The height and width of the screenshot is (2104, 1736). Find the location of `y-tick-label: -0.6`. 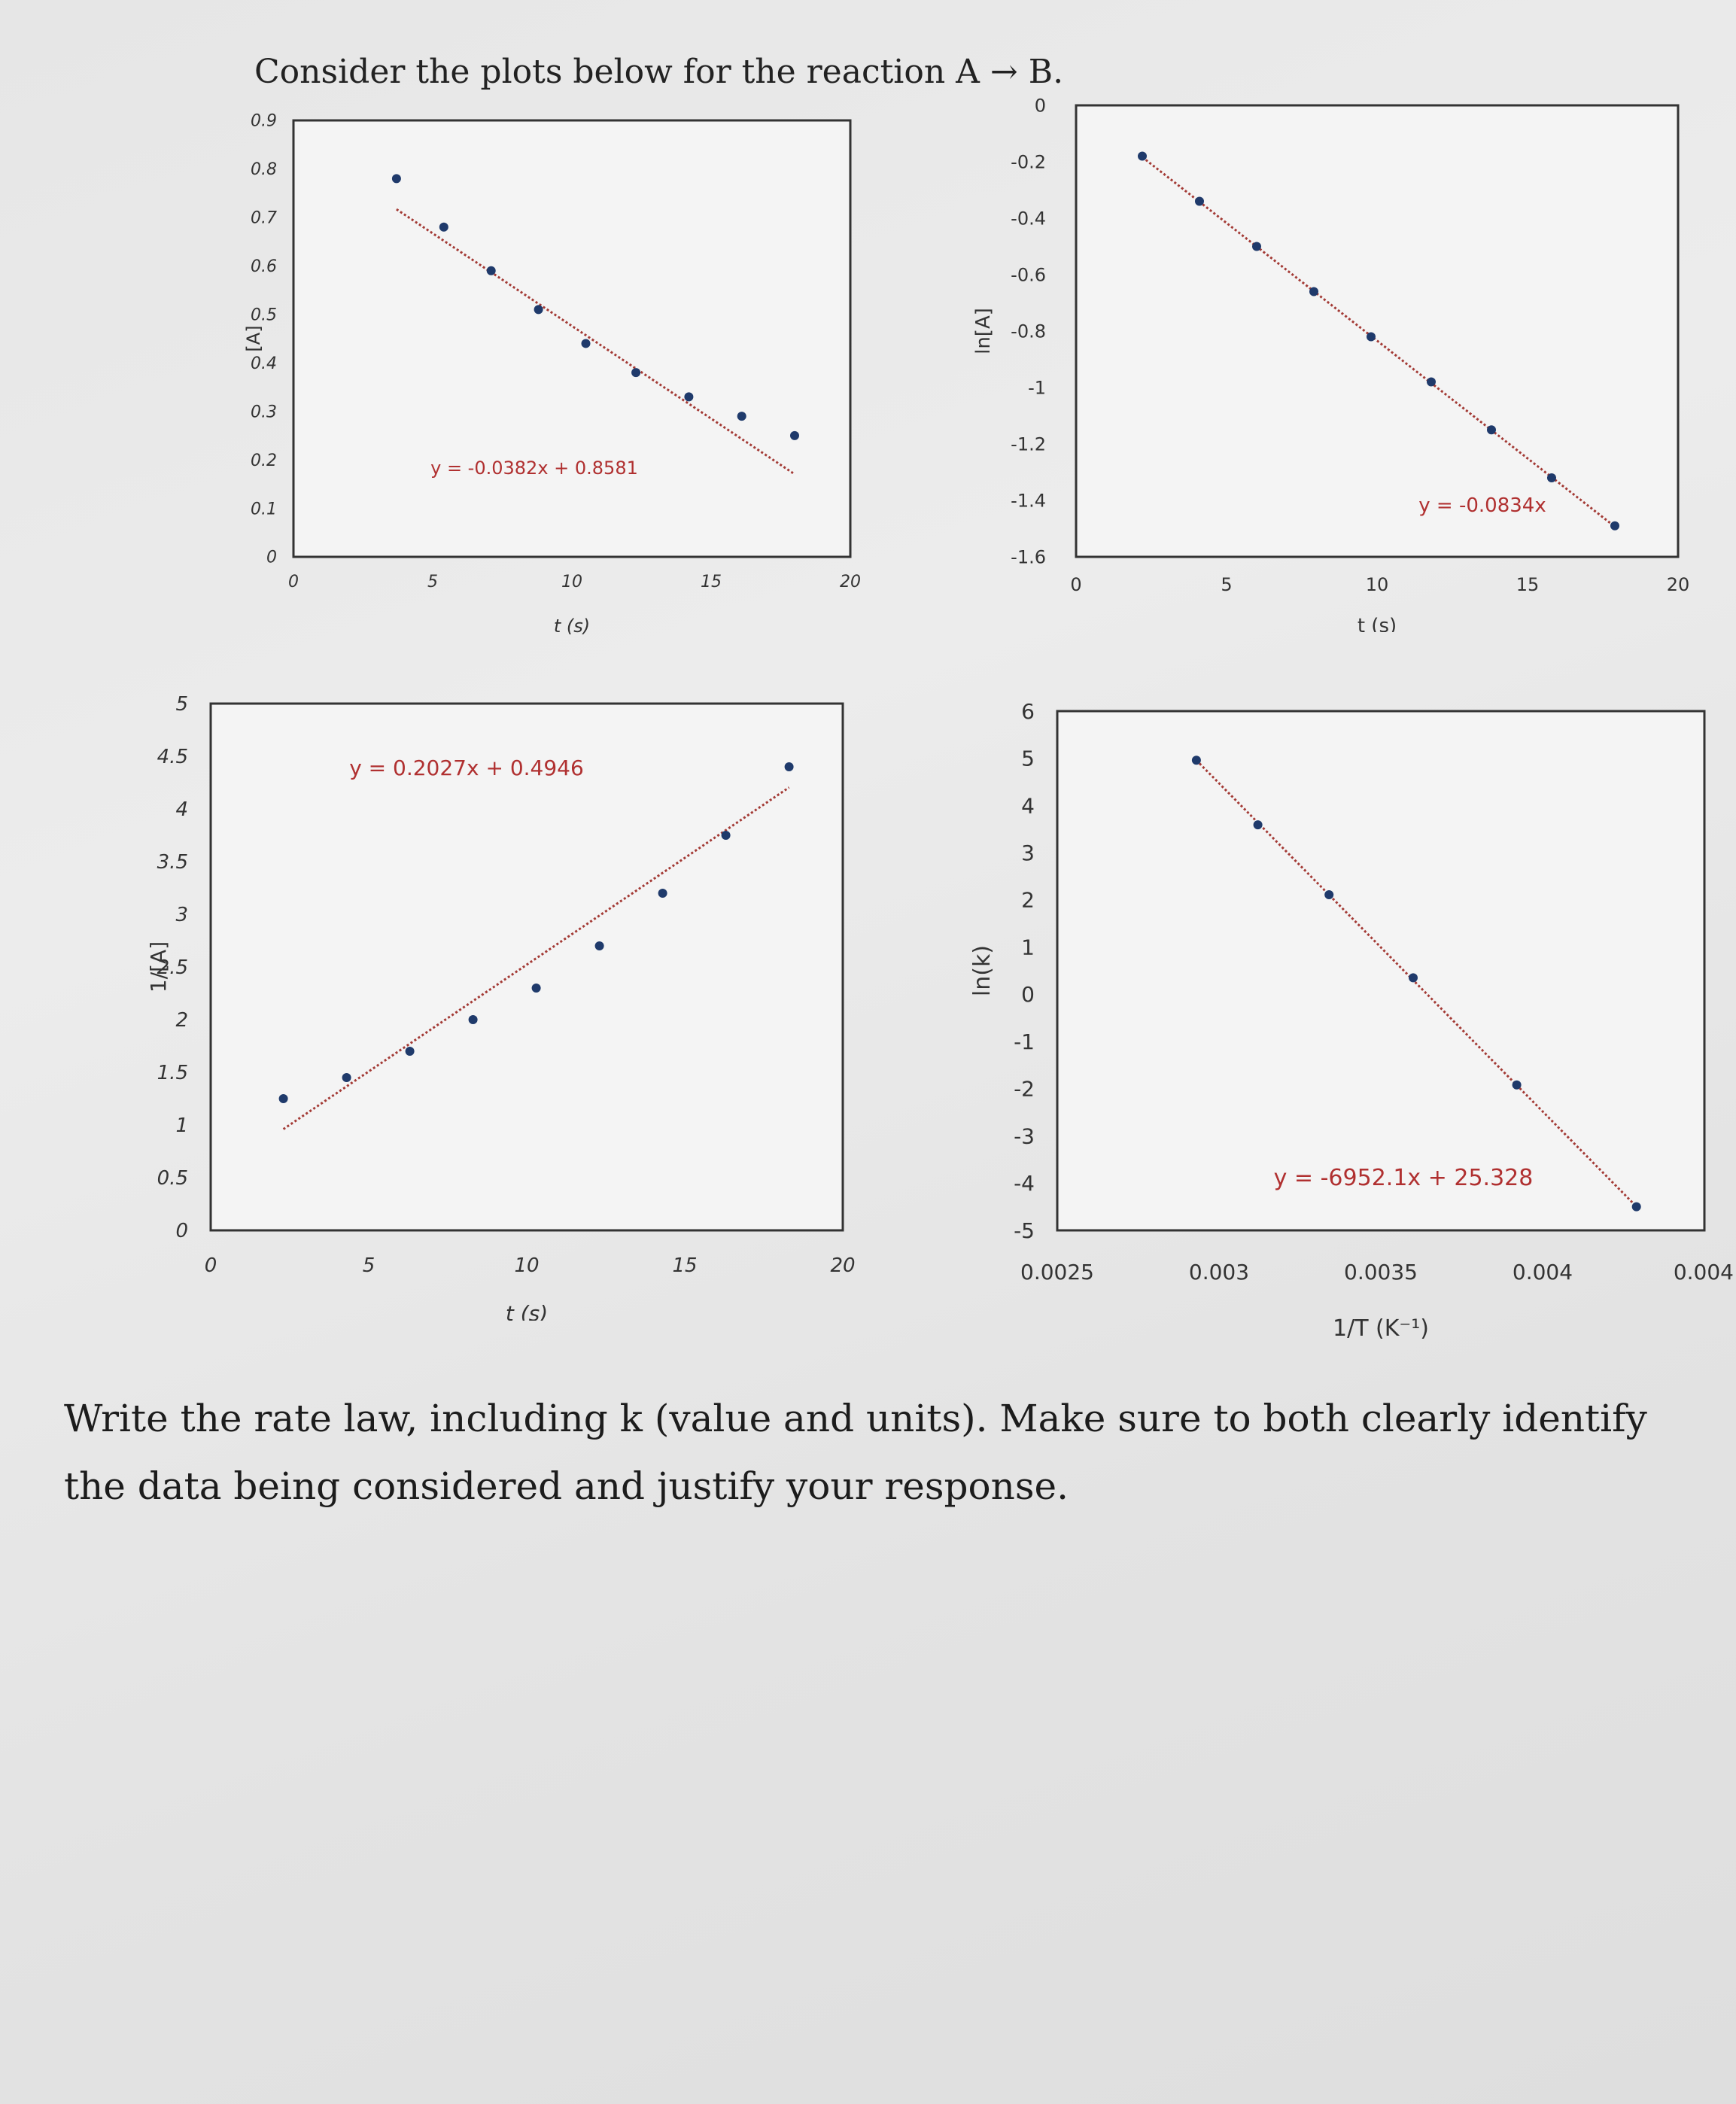

y-tick-label: -0.6 is located at coordinates (1028, 274).